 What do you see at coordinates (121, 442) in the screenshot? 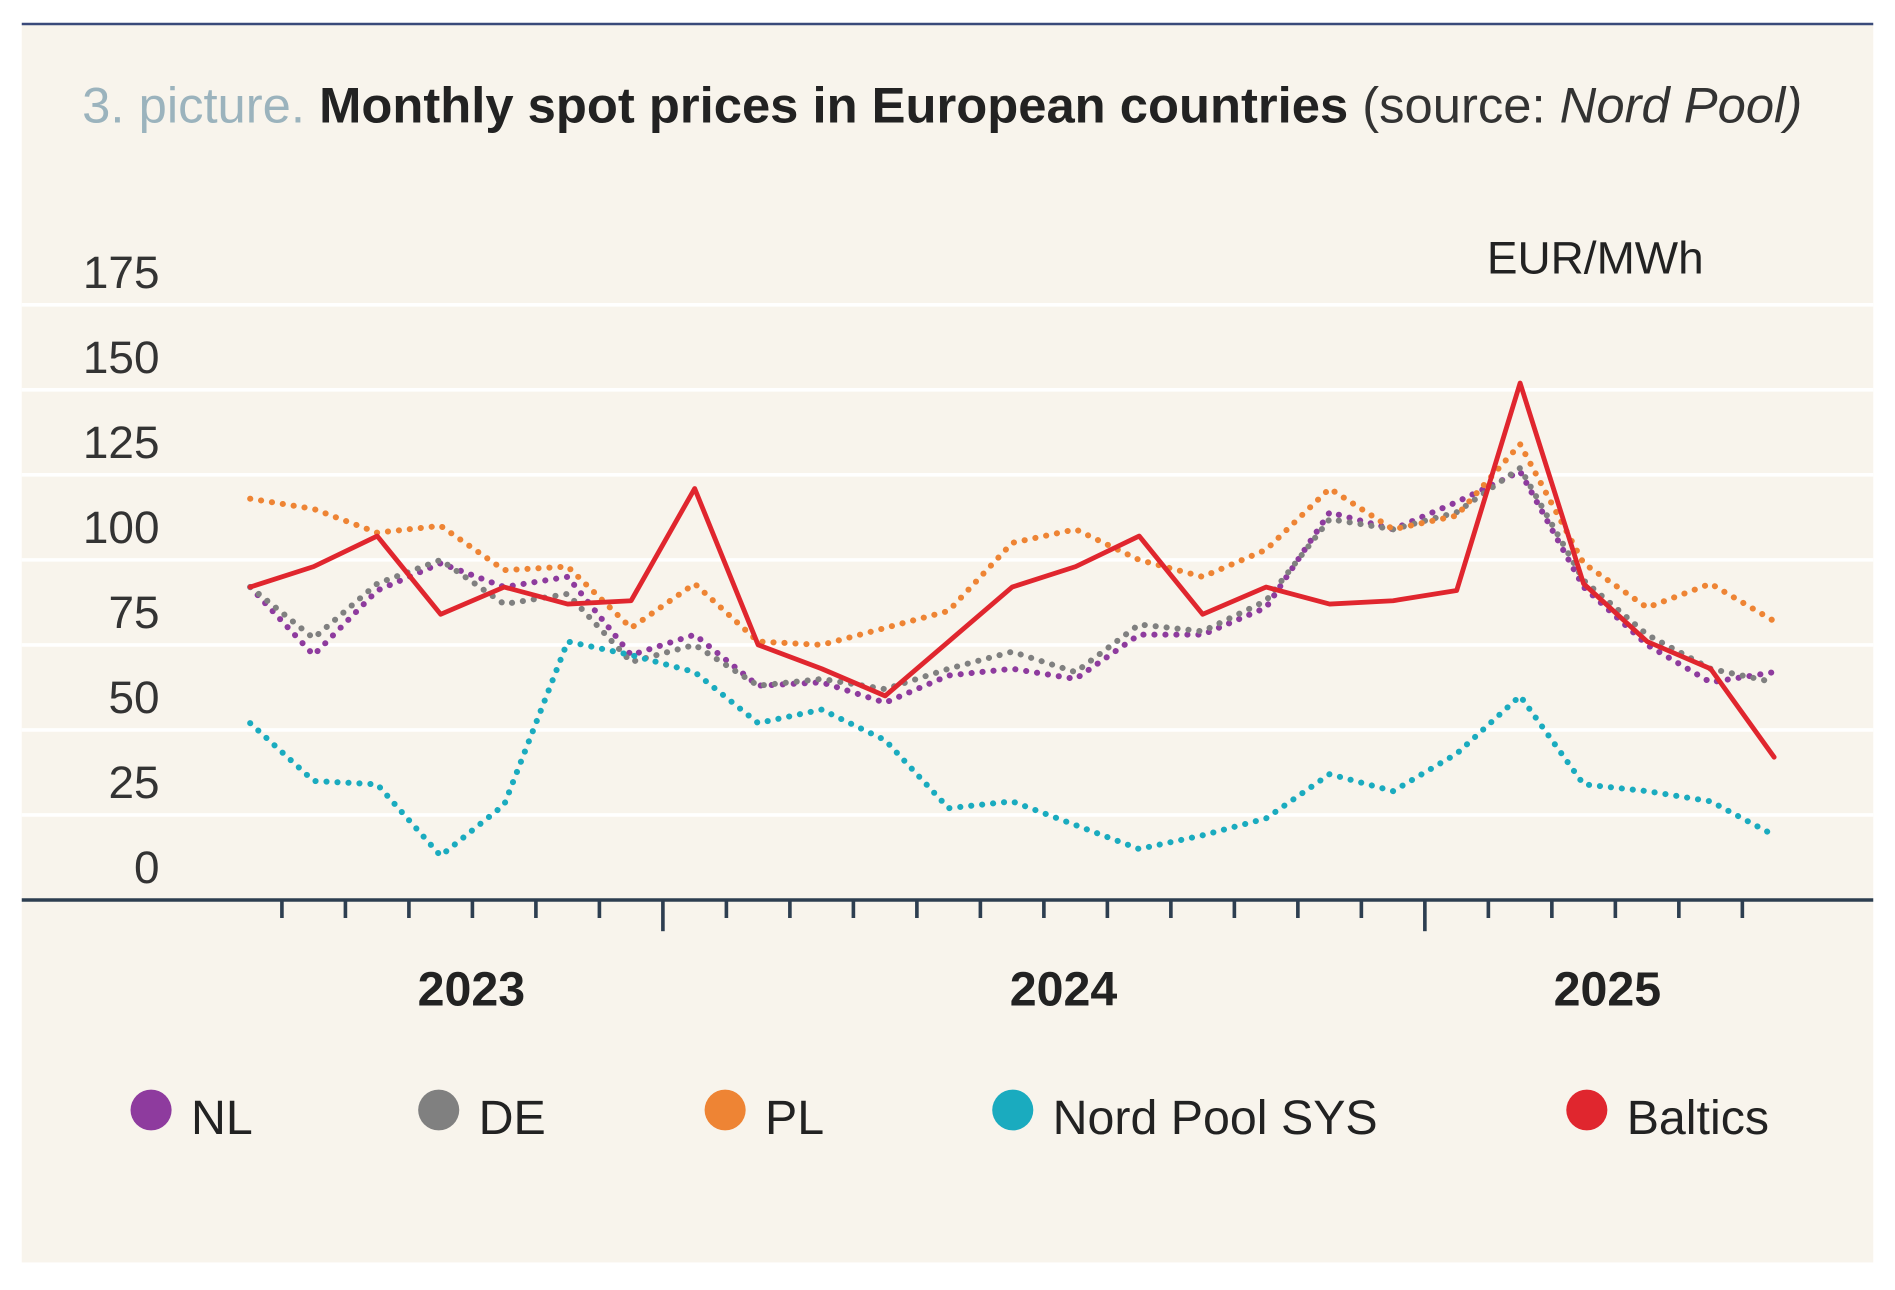
I see `y-tick-label: 125` at bounding box center [121, 442].